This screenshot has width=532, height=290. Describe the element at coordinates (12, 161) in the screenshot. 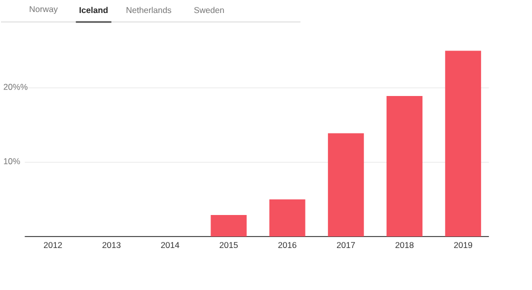

I see `y-tick-label: 10%` at that location.